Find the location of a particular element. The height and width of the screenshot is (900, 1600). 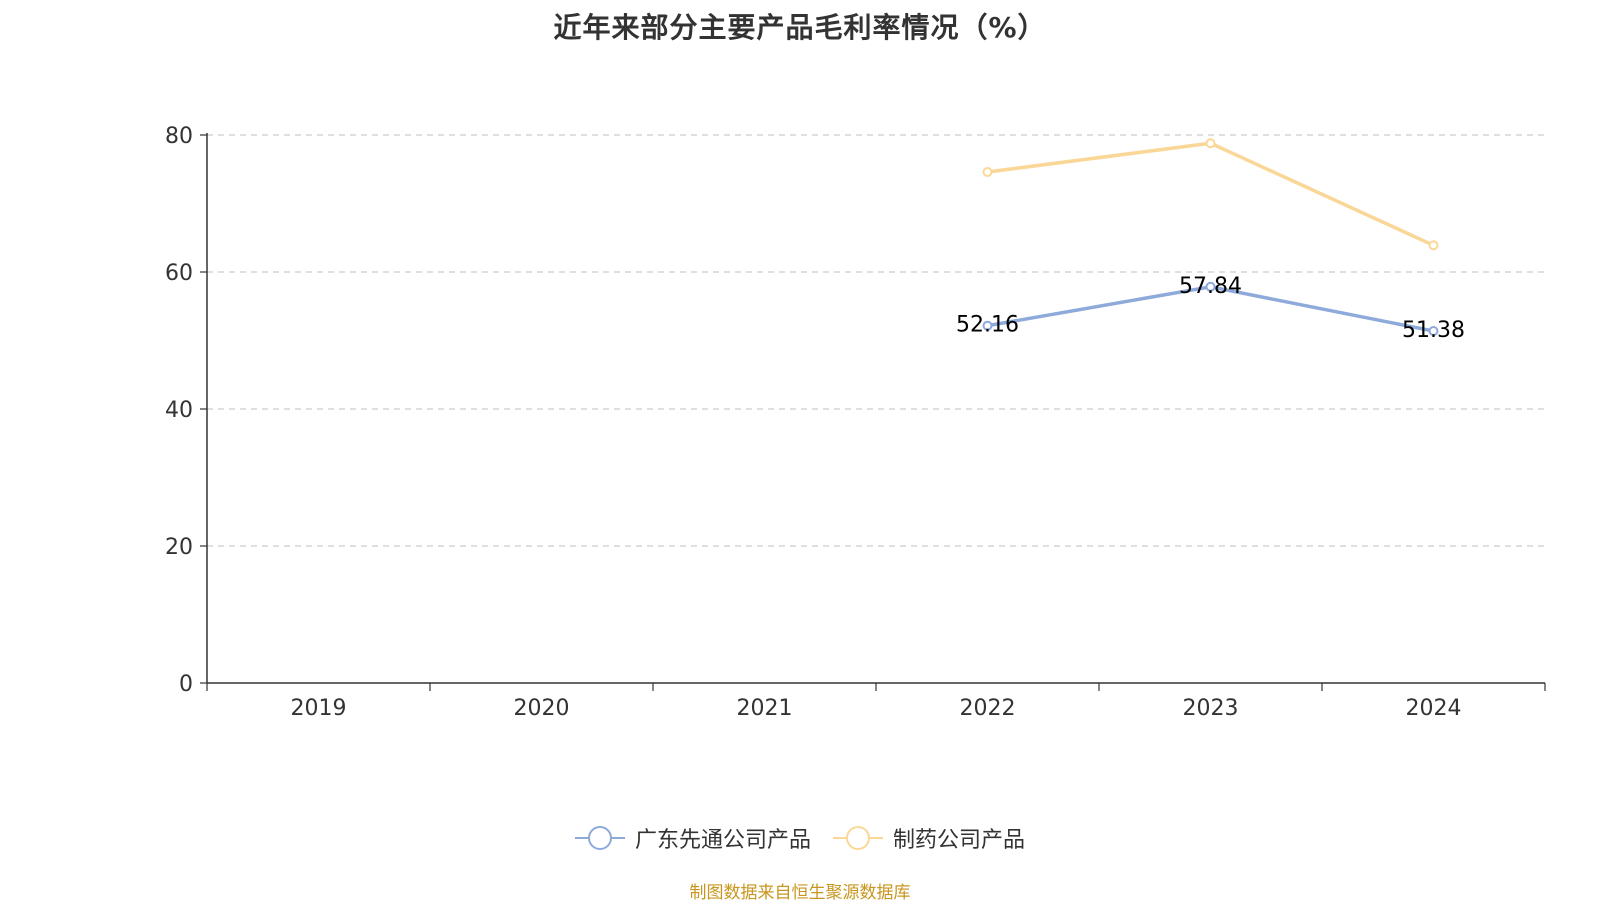

x-tick-label: 2024 is located at coordinates (1434, 708).